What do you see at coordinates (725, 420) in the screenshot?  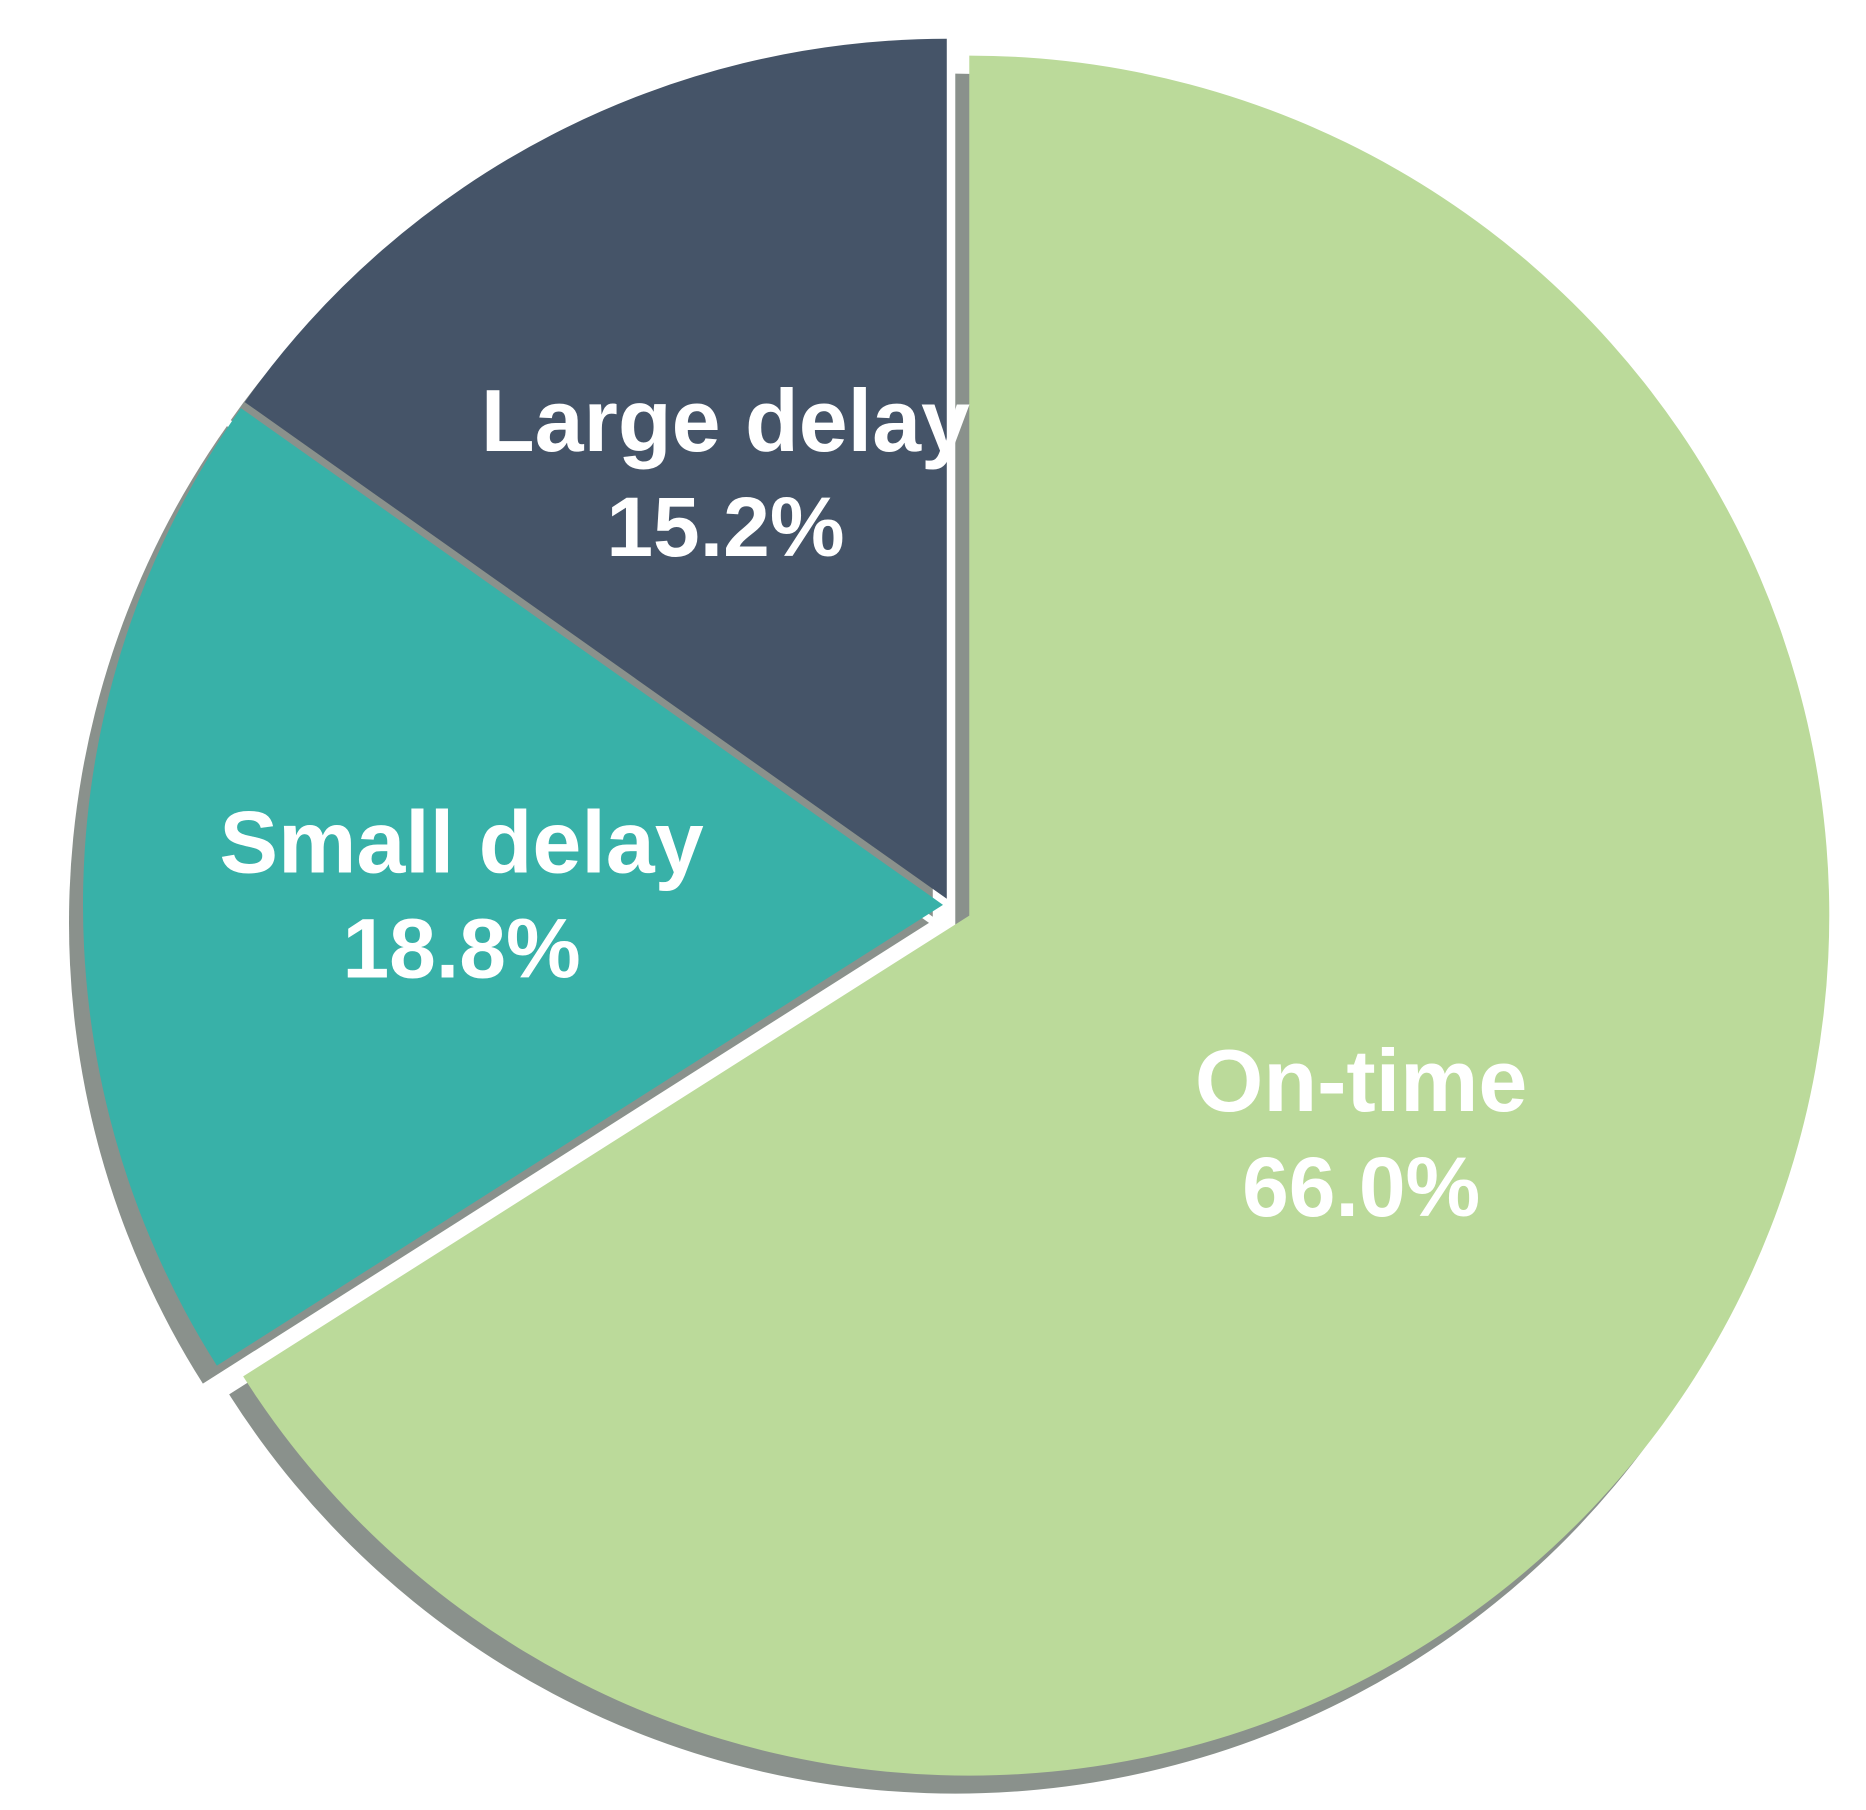 I see `slice-label-large-delay: Large delay` at bounding box center [725, 420].